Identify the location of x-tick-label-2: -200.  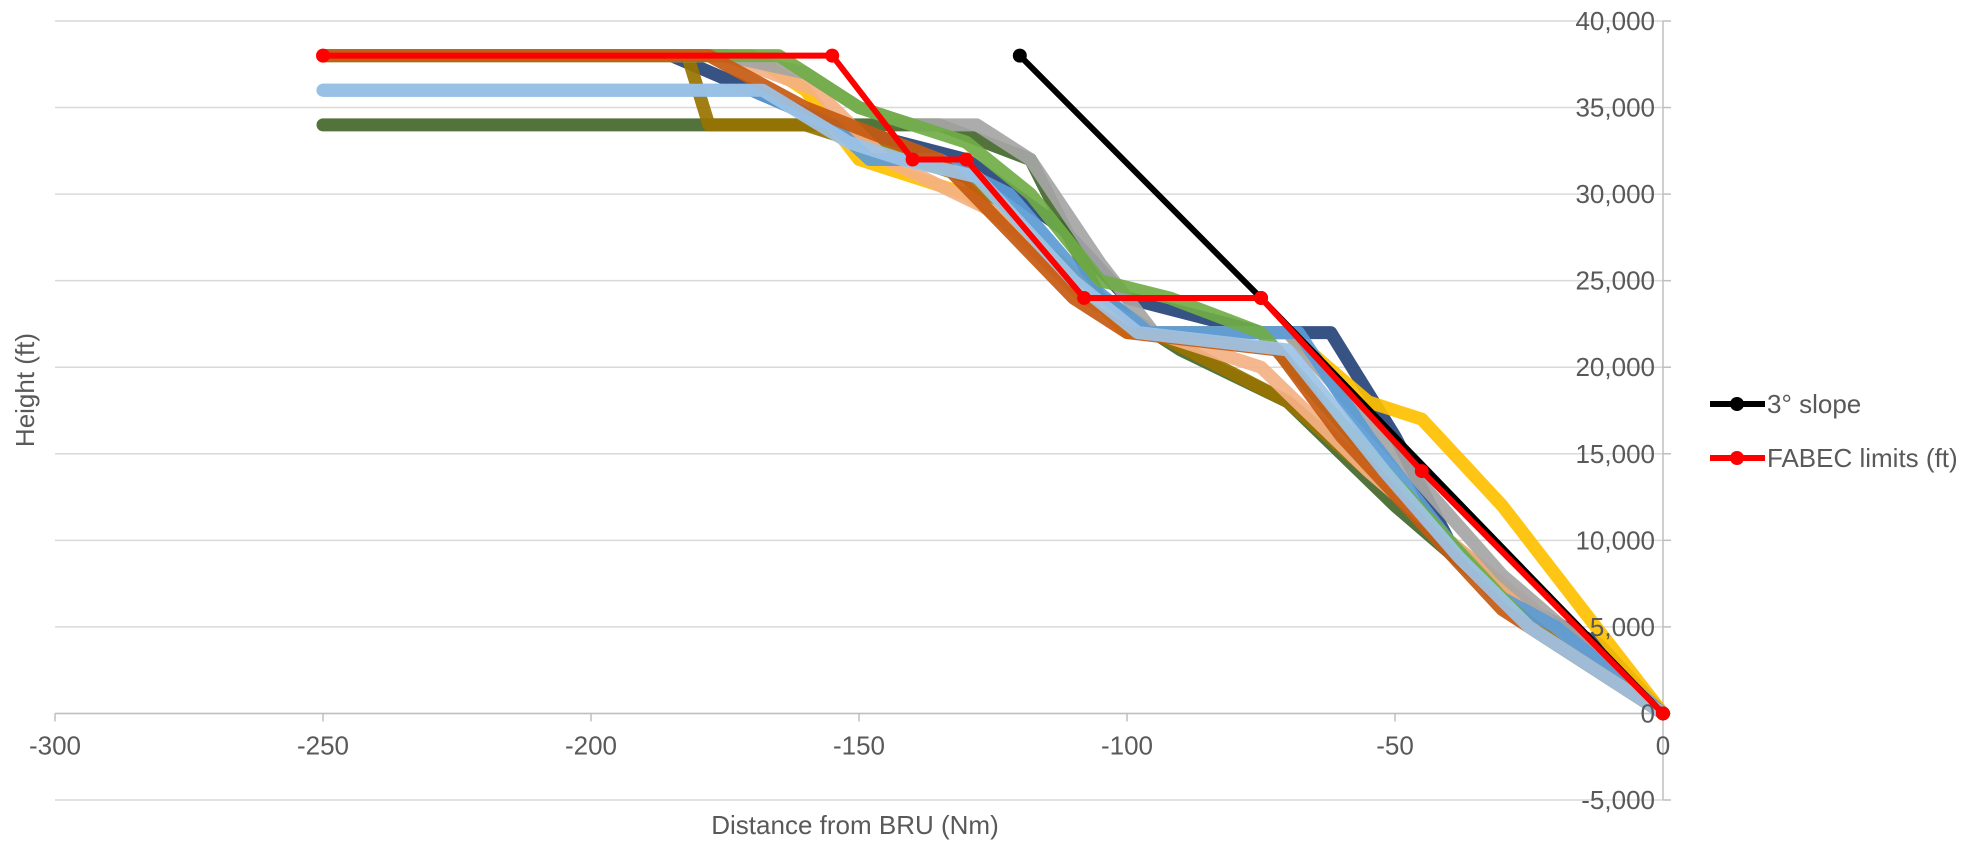
(591, 745).